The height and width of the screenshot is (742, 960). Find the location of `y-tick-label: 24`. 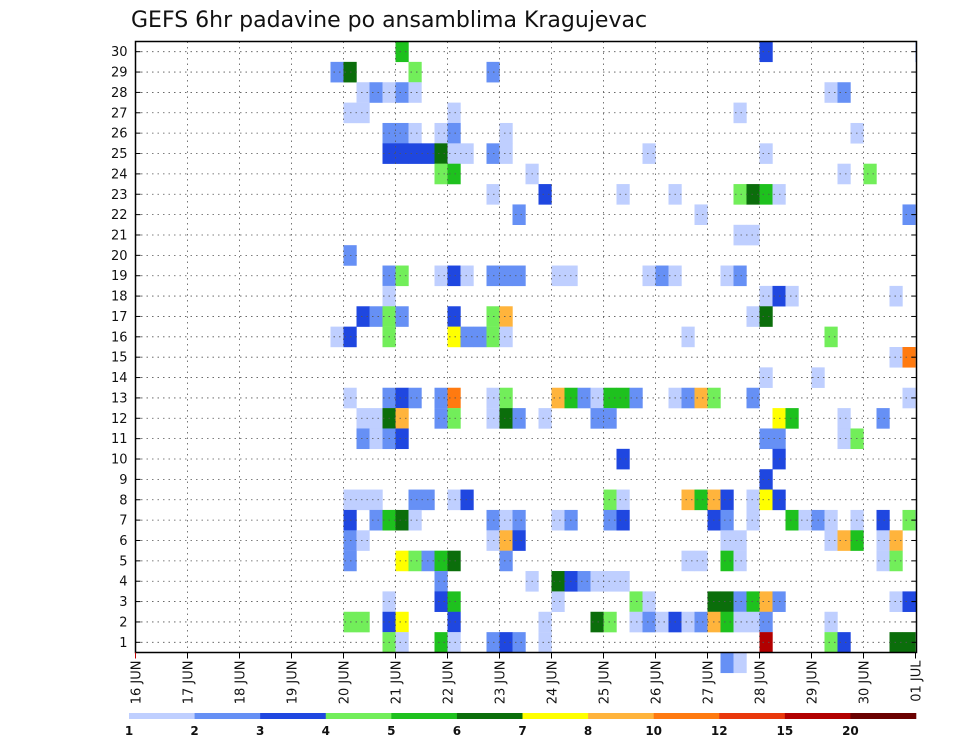

y-tick-label: 24 is located at coordinates (119, 174).